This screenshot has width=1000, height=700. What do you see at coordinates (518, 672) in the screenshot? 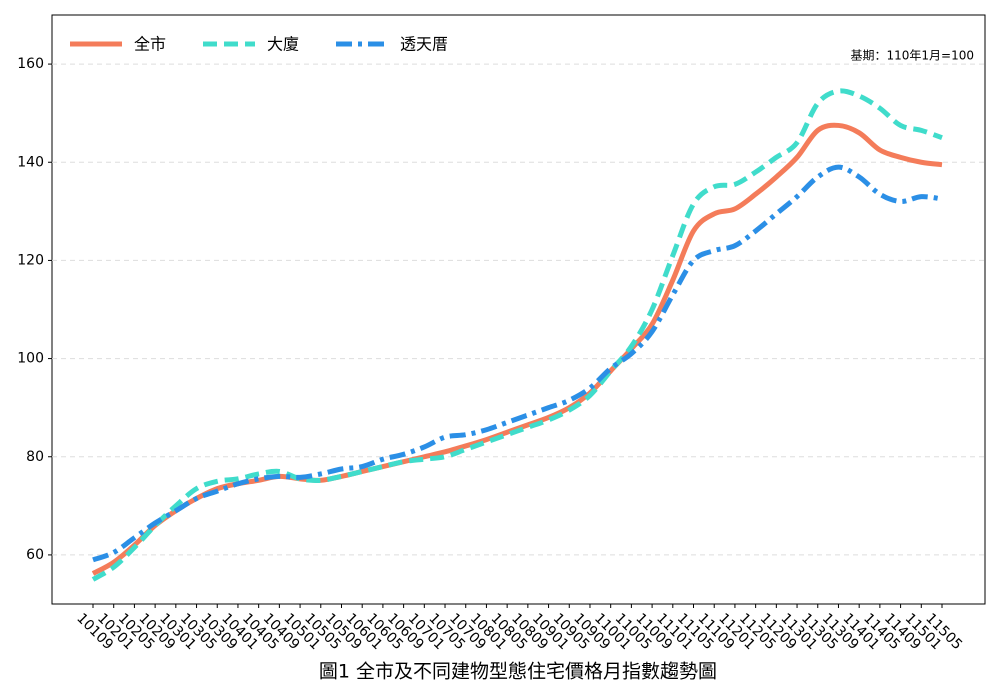
I see `caption: 圖1 全市及不同建物型態住宅價格月指數趨勢圖` at bounding box center [518, 672].